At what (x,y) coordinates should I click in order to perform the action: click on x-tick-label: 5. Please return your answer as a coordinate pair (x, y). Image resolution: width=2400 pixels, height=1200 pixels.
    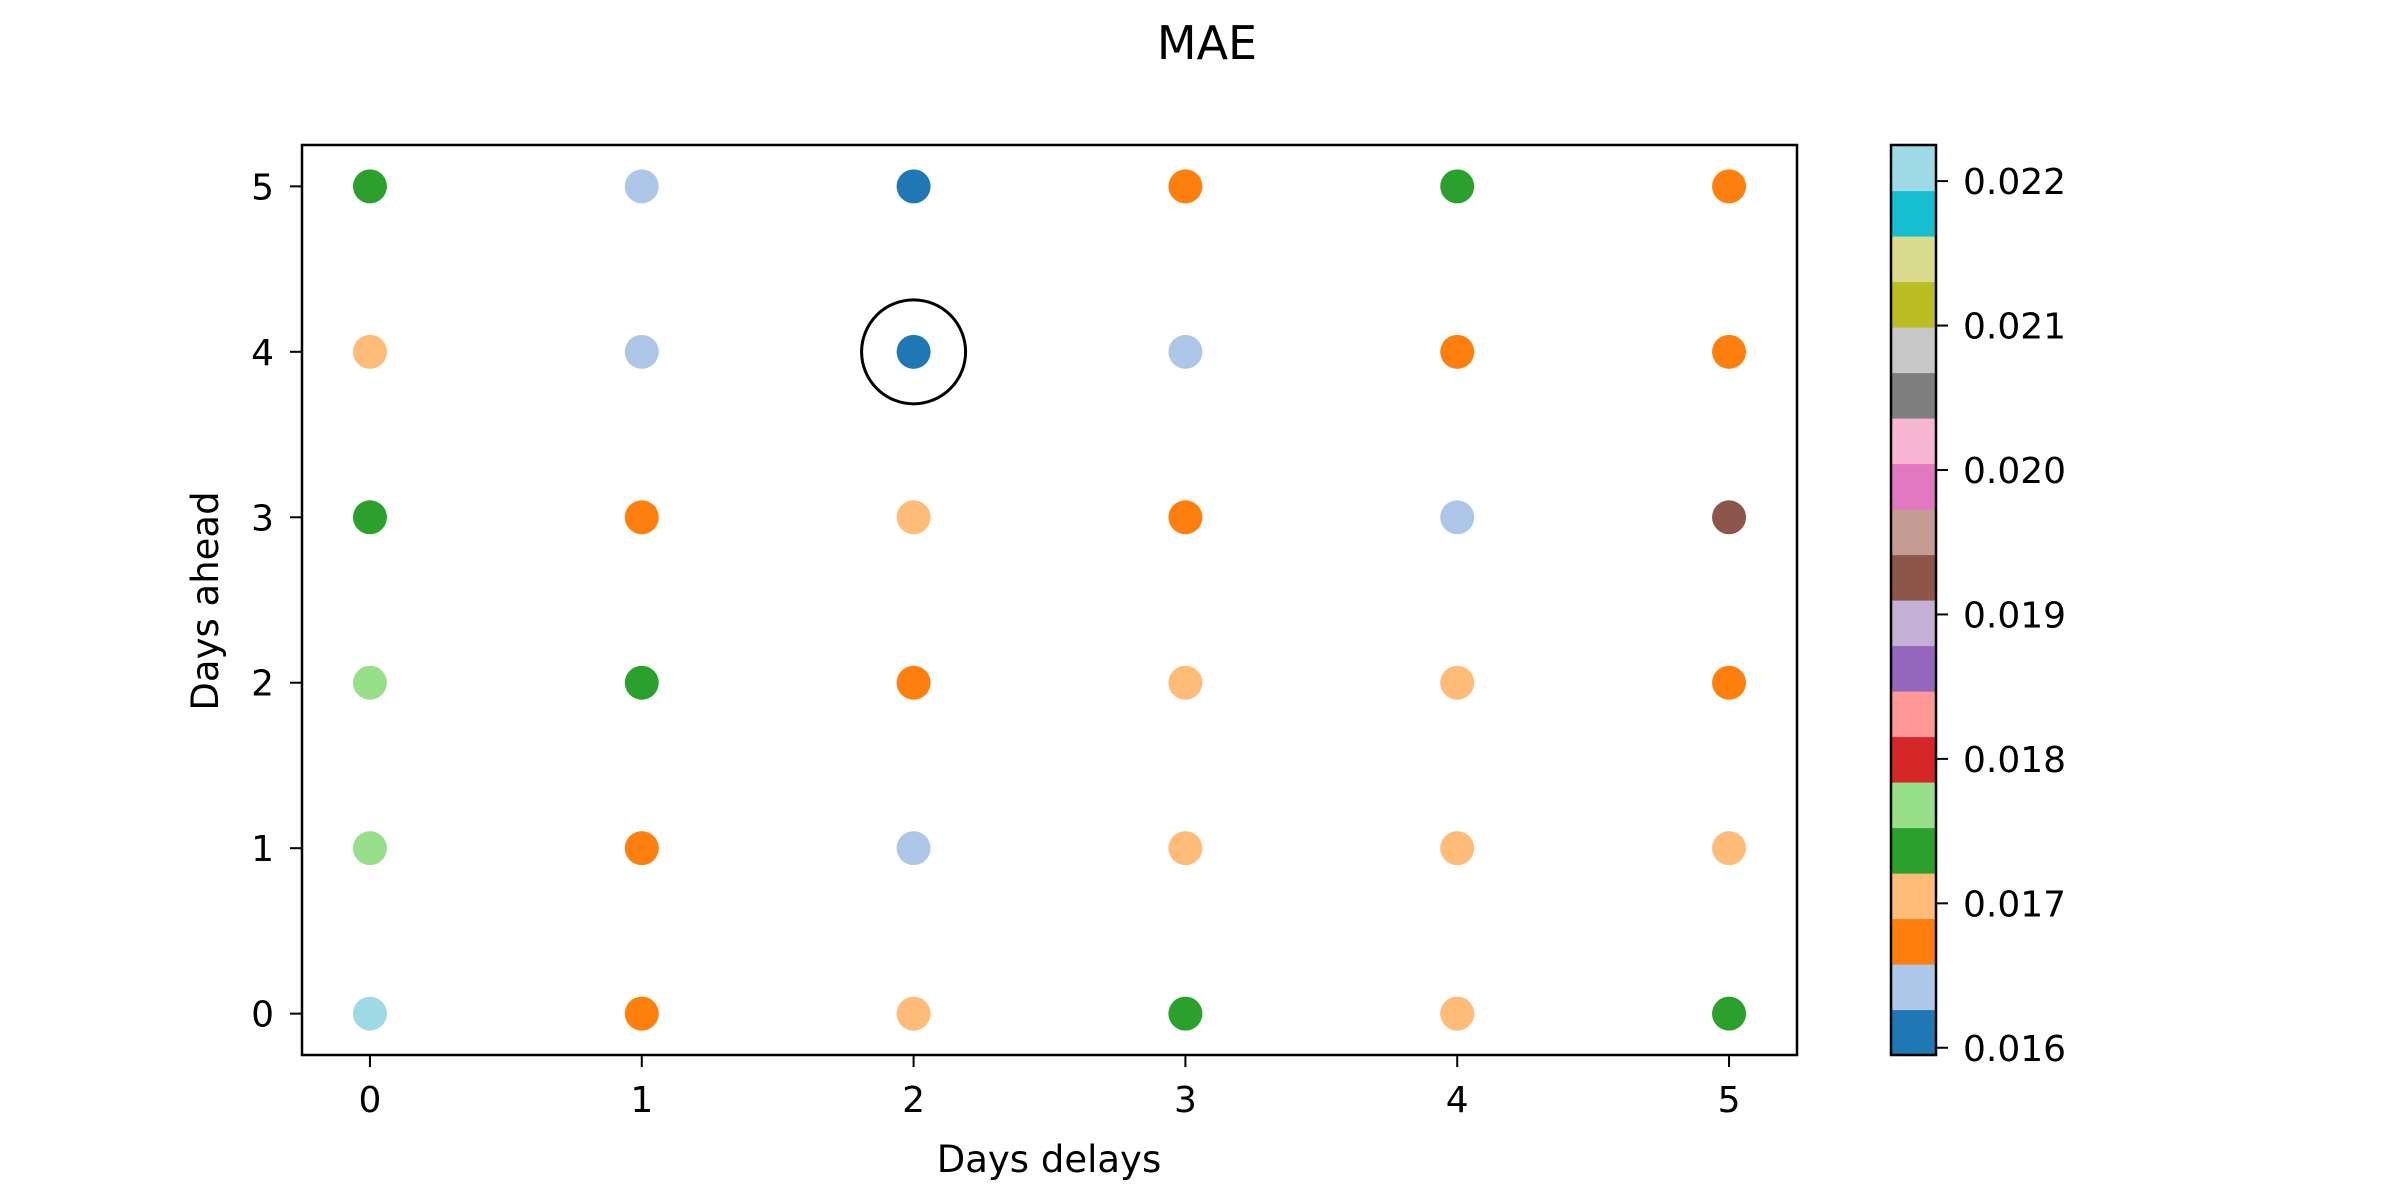
    Looking at the image, I should click on (1729, 1100).